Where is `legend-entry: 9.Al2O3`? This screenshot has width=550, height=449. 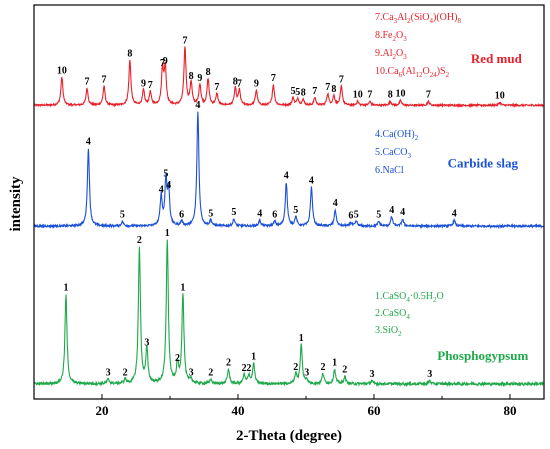
legend-entry: 9.Al2O3 is located at coordinates (391, 54).